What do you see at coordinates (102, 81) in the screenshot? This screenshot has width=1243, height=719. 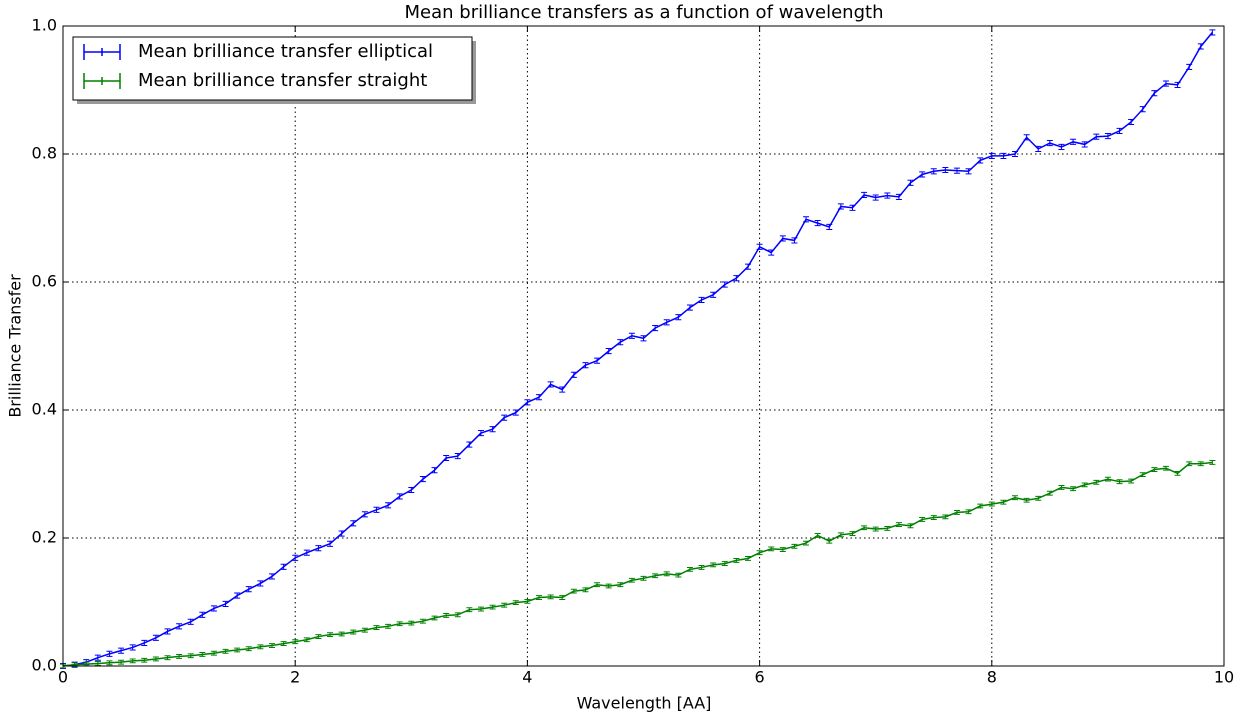 I see `legend-swatch` at bounding box center [102, 81].